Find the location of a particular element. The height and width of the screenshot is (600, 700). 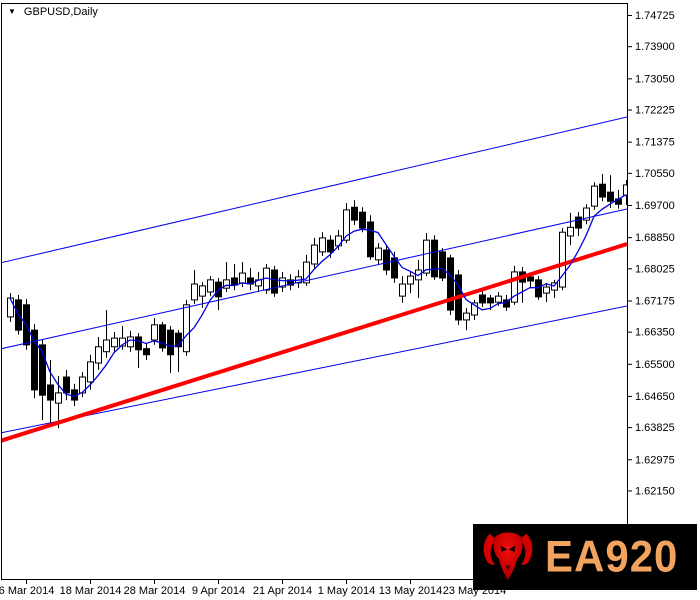

symbol-timeframe-text: GBPUSD,Daily is located at coordinates (60, 12).